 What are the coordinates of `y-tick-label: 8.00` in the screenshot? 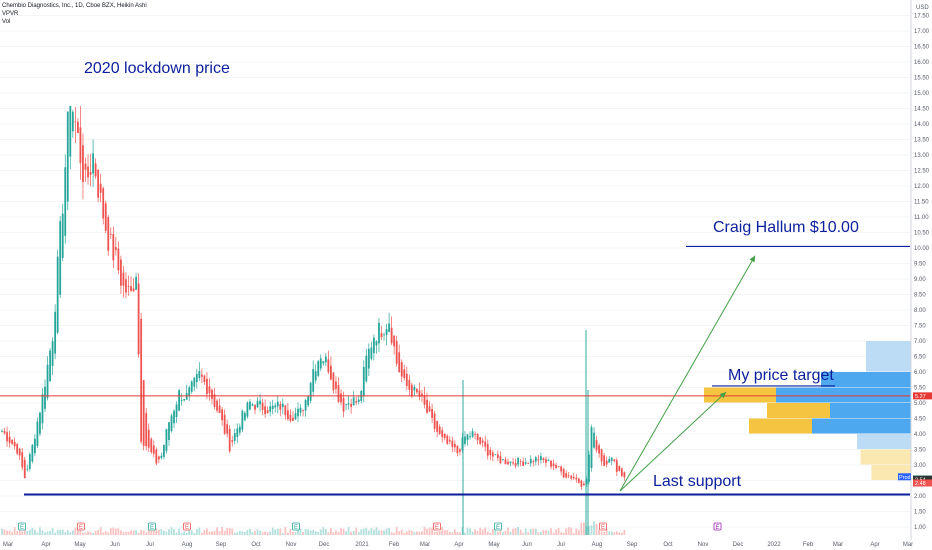 It's located at (920, 311).